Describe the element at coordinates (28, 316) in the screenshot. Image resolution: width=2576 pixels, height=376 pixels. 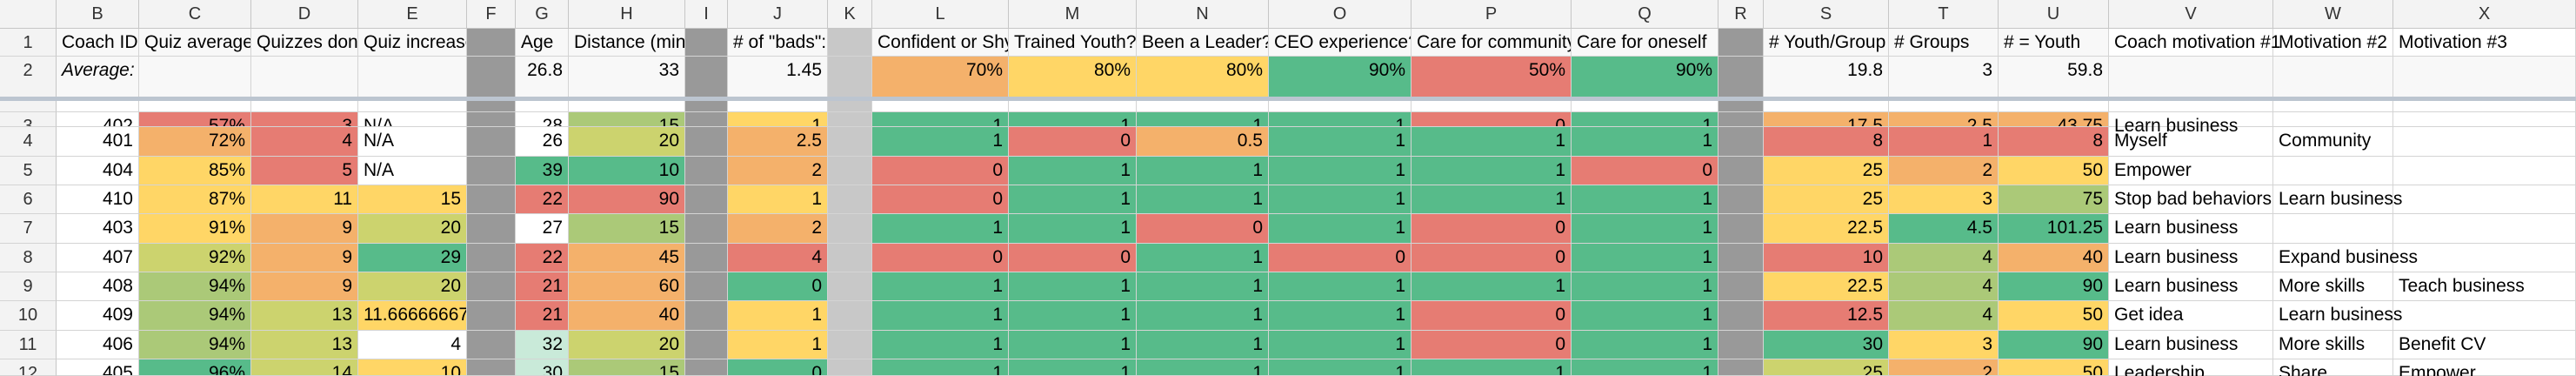
I see `row-header-10: 10` at that location.